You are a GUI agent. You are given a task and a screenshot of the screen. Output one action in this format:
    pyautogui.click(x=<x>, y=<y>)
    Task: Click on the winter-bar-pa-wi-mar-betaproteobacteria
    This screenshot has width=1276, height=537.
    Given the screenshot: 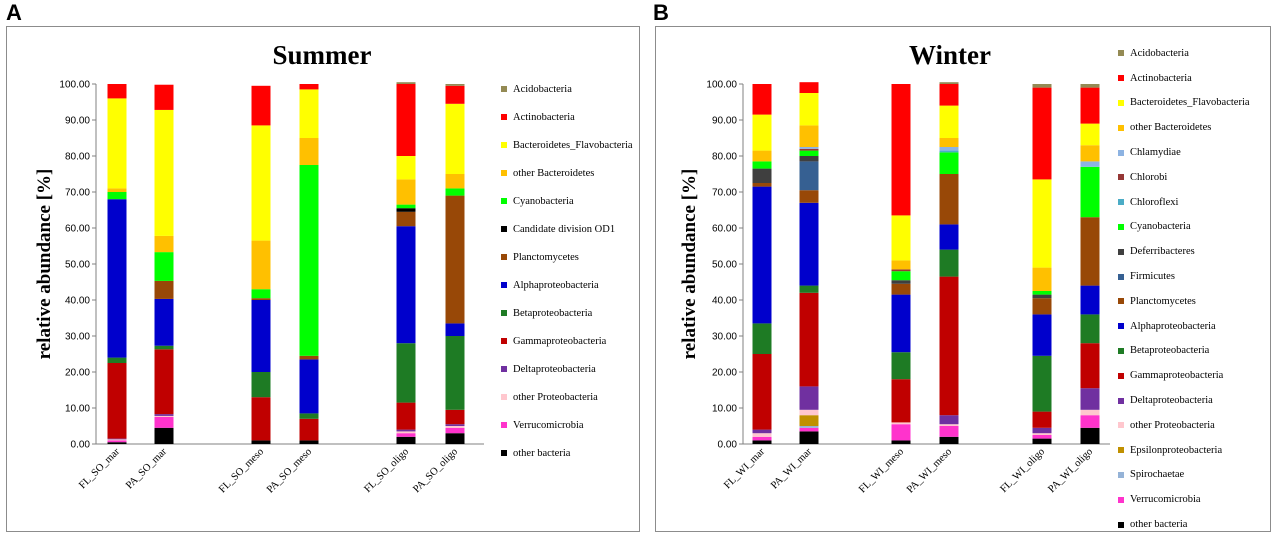 What is the action you would take?
    pyautogui.click(x=809, y=289)
    